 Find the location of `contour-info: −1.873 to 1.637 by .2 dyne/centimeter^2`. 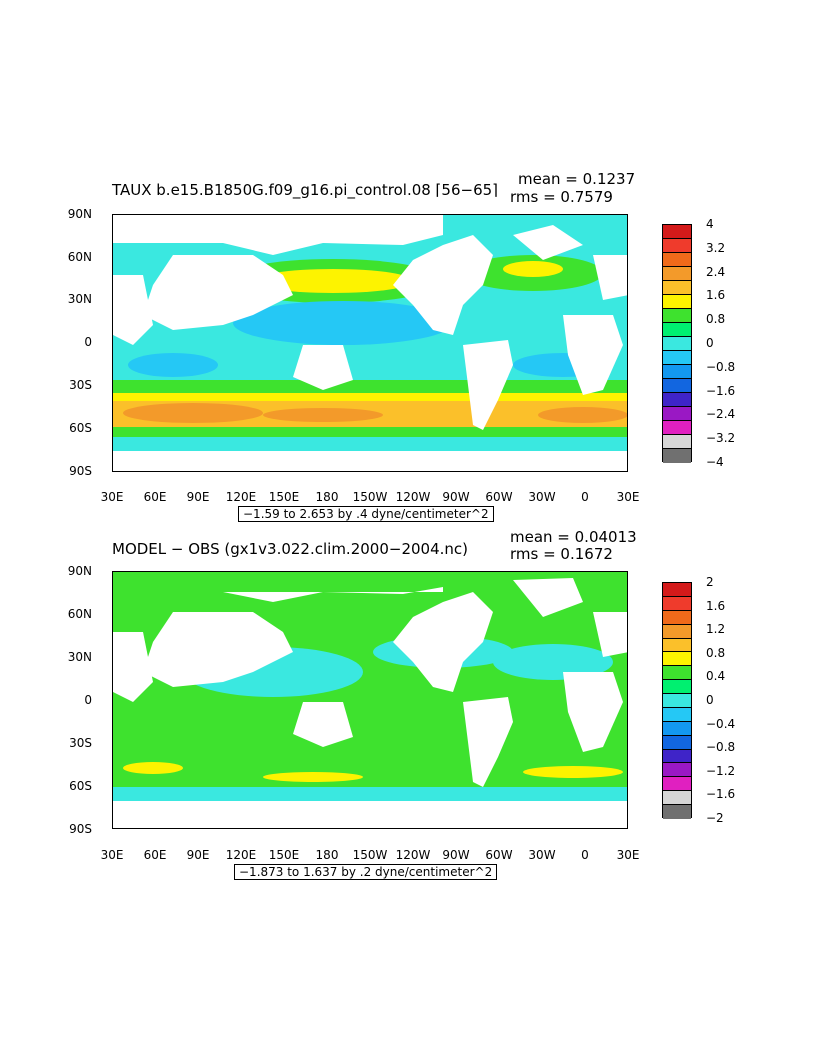

contour-info: −1.873 to 1.637 by .2 dyne/centimeter^2 is located at coordinates (366, 872).